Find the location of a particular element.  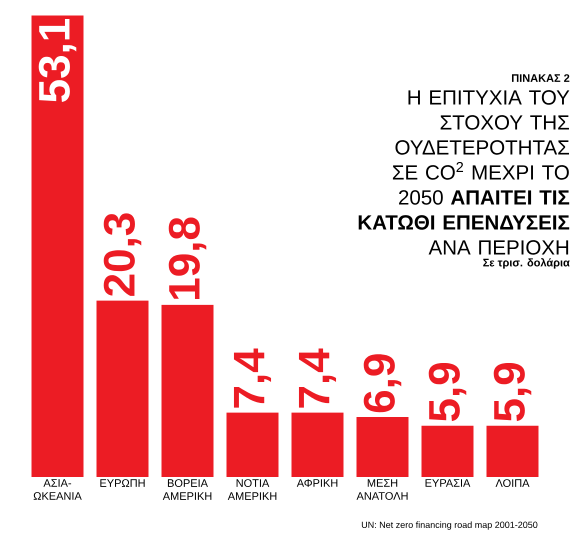

x-tick-label: ΑΣΙΑ-ΩΚΕΑΝΙΑ is located at coordinates (58, 489).